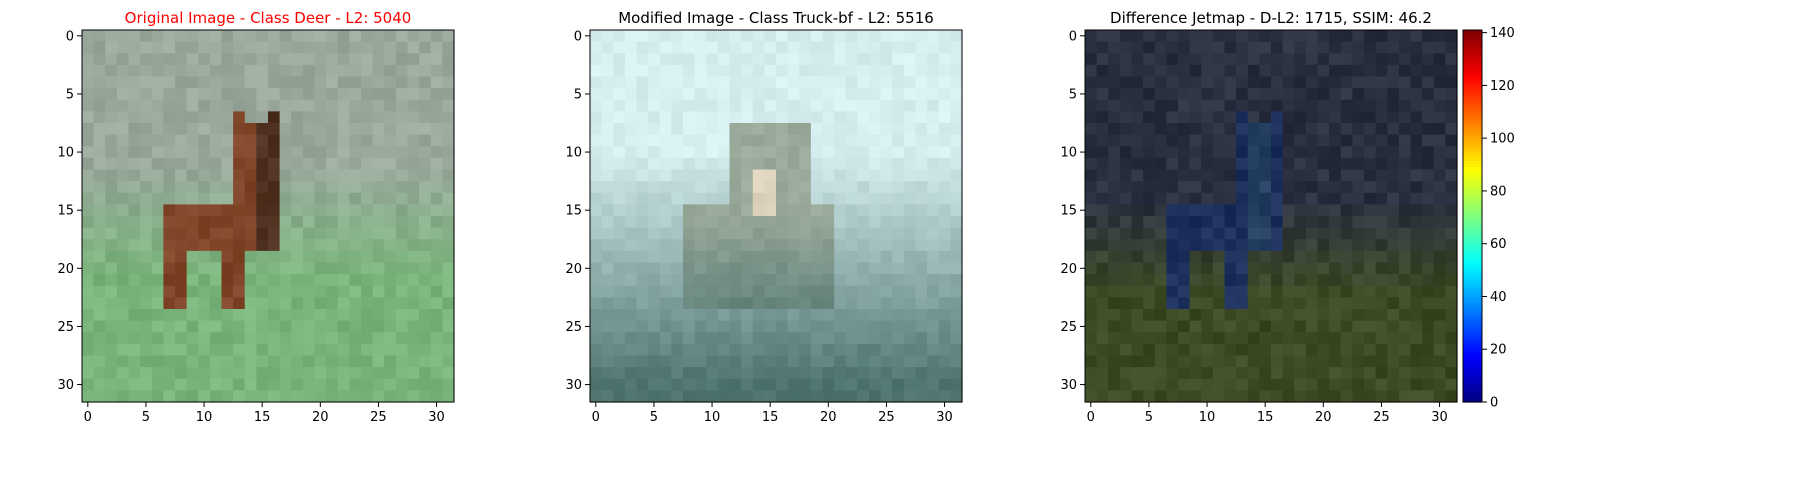 The image size is (1800, 500). I want to click on y-tick-label: 15, so click(573, 211).